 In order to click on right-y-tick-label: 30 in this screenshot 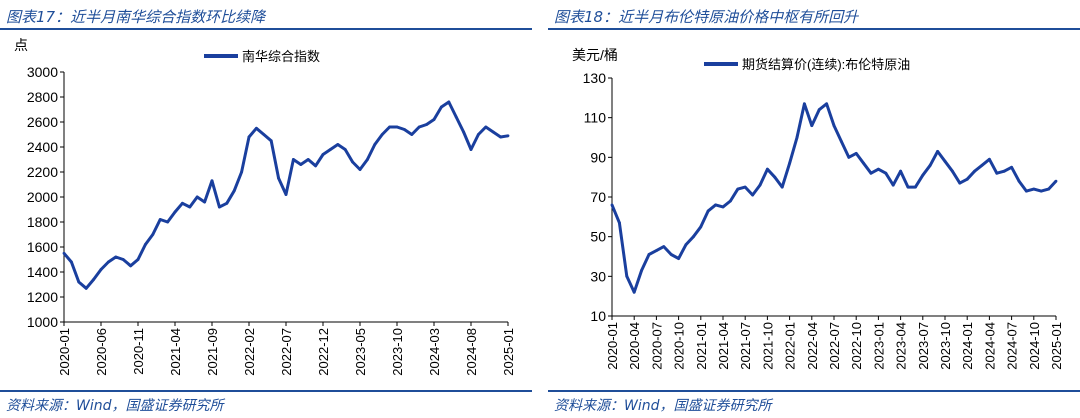, I will do `click(598, 276)`.